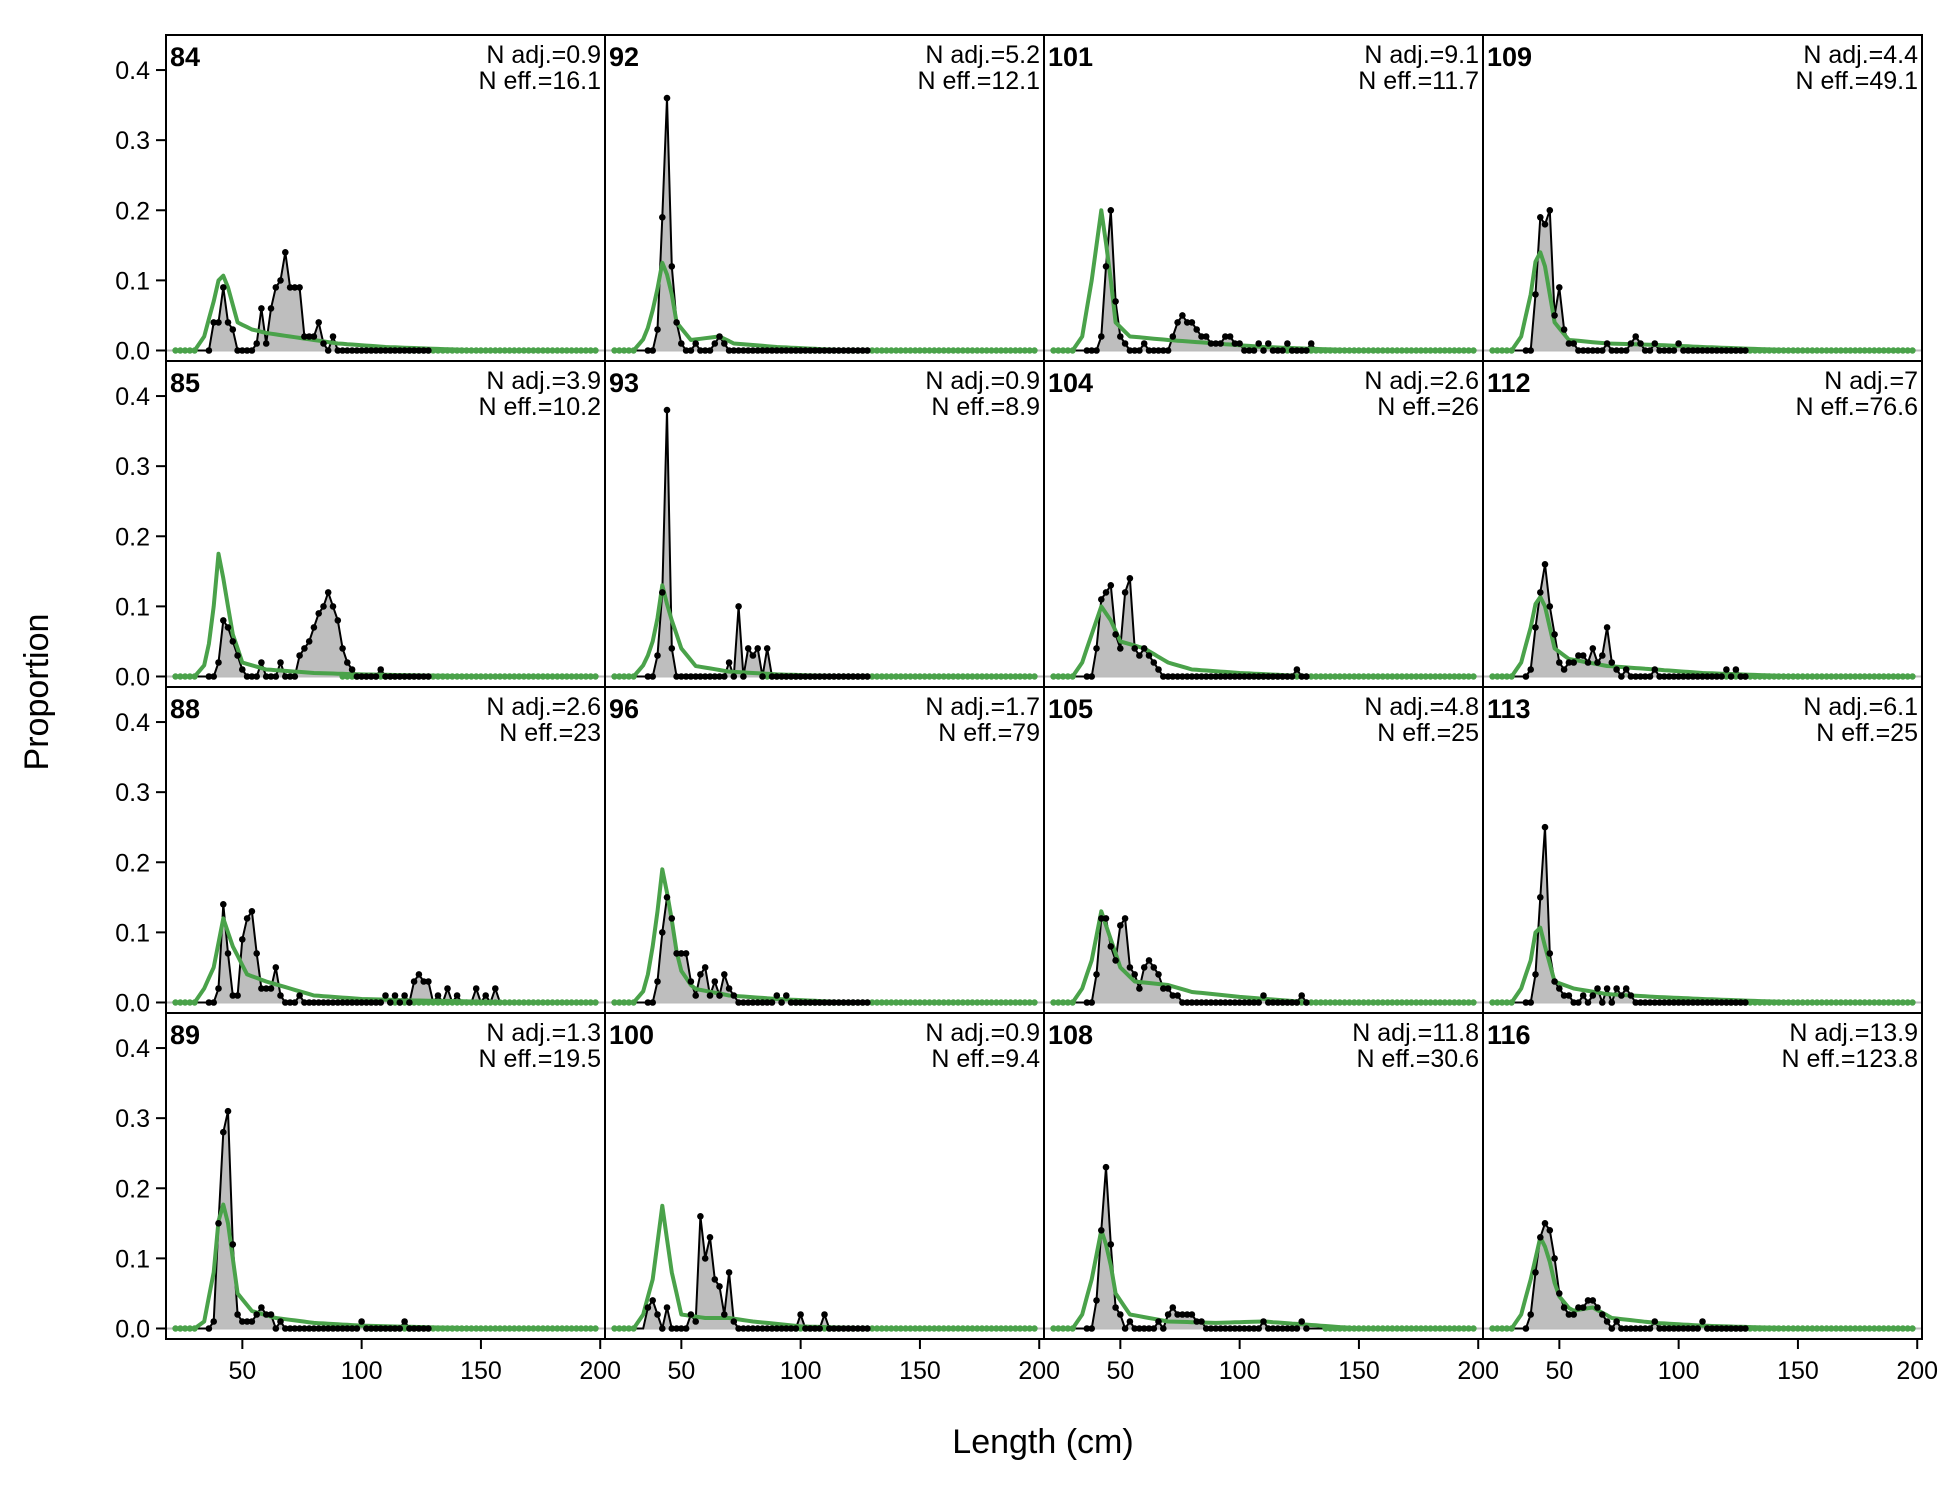 Image resolution: width=1950 pixels, height=1500 pixels. What do you see at coordinates (132, 467) in the screenshot?
I see `y-tick-label: 0.3` at bounding box center [132, 467].